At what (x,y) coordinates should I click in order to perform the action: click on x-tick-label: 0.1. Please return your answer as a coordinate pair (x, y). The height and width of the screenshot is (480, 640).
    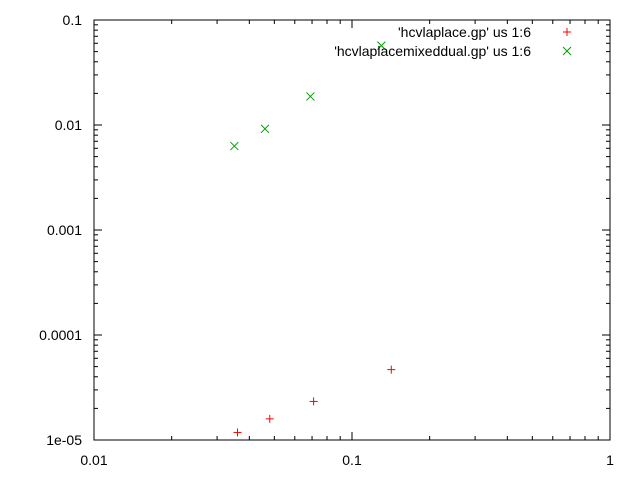
    Looking at the image, I should click on (352, 460).